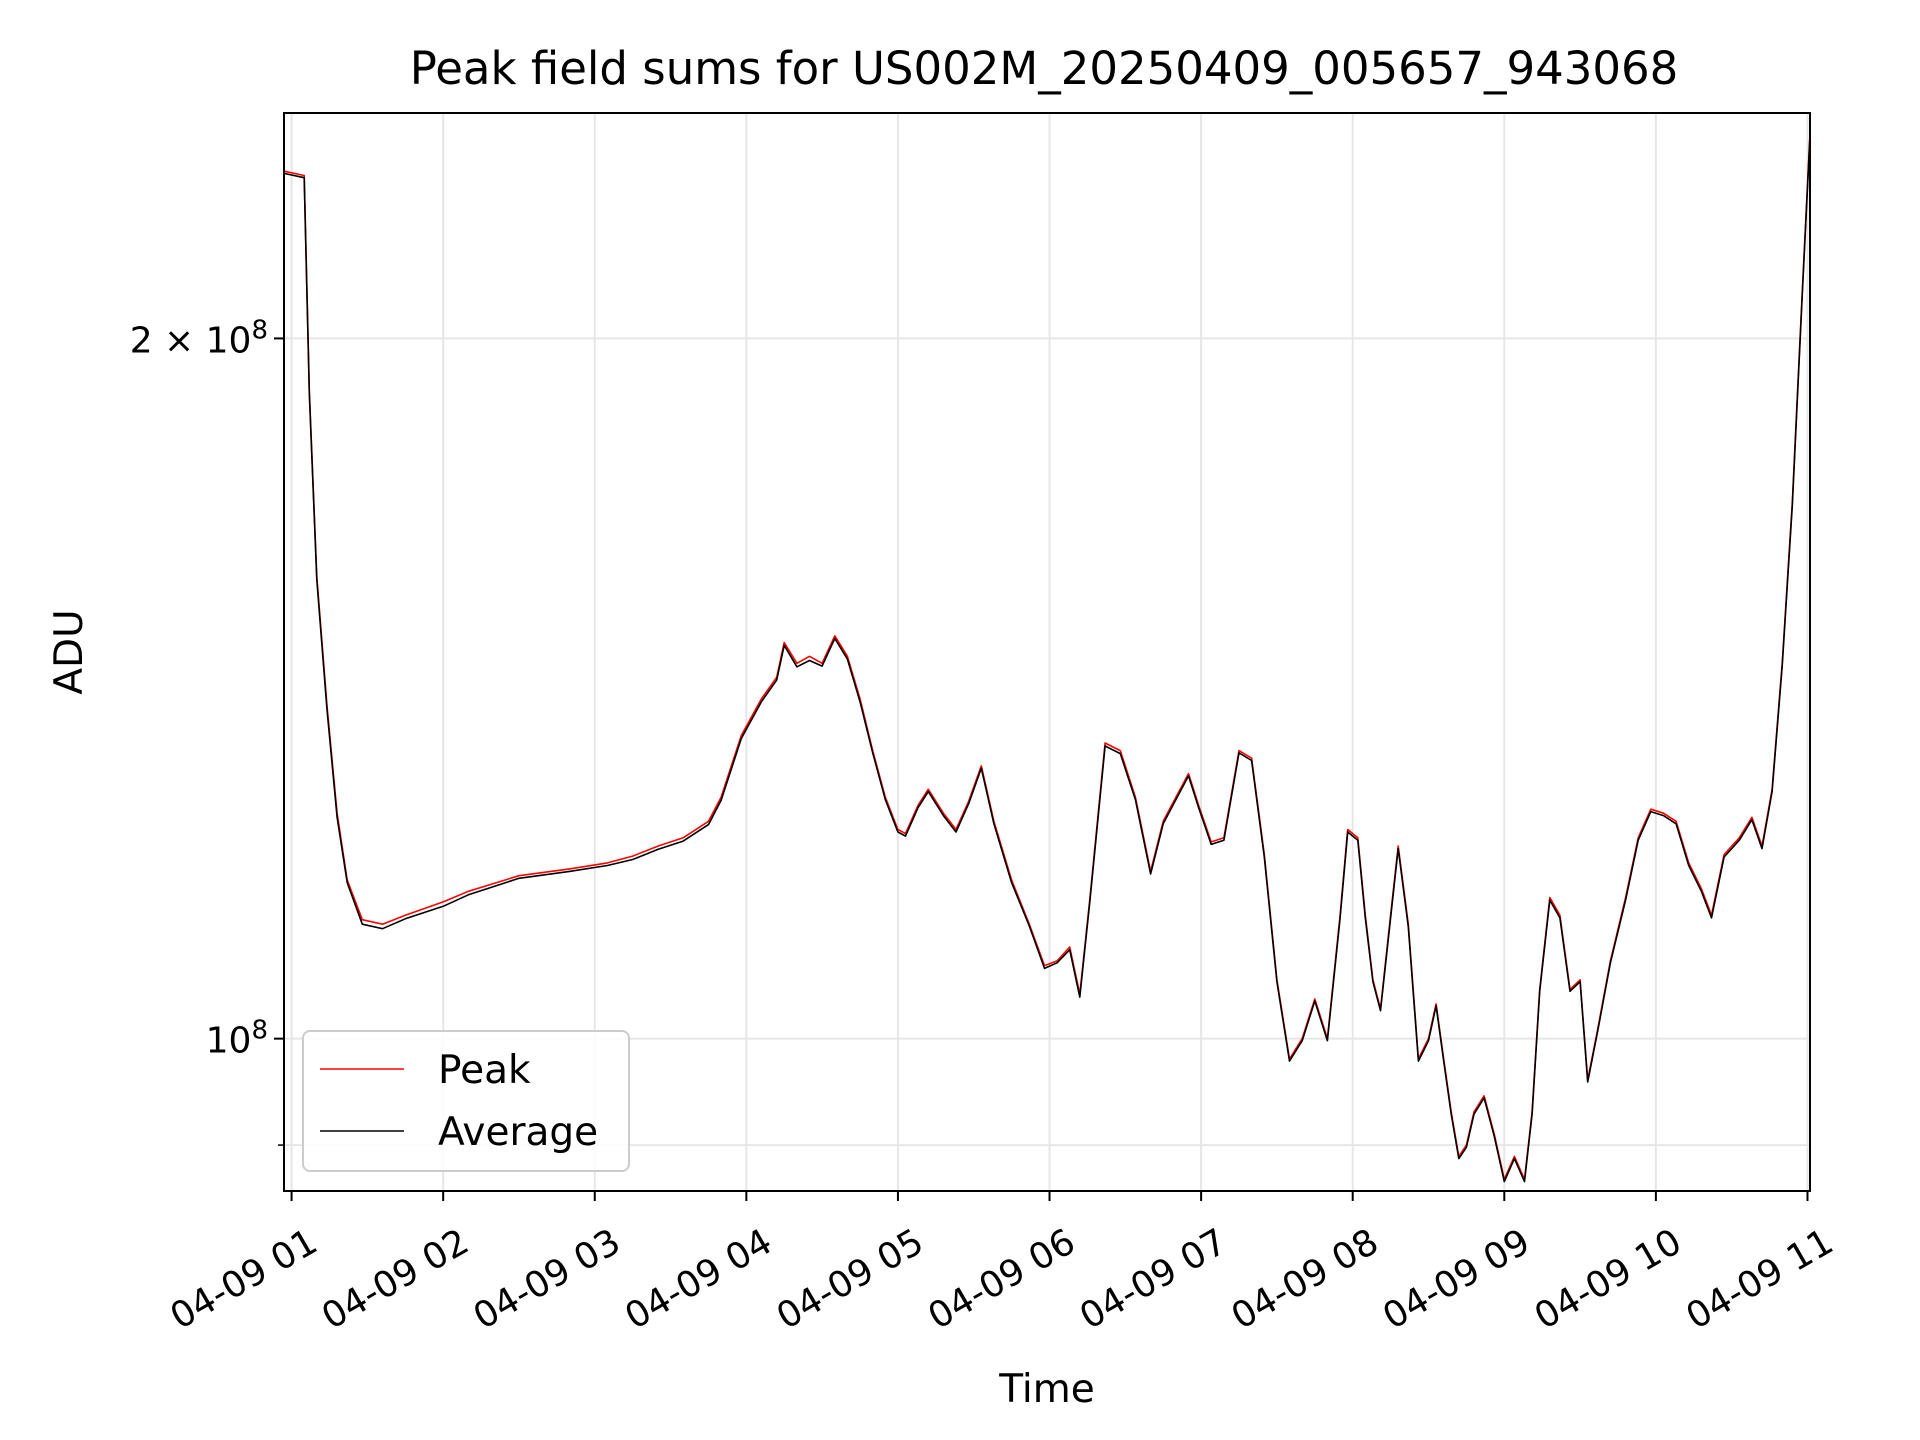  I want to click on y-axis-label: ADU, so click(69, 651).